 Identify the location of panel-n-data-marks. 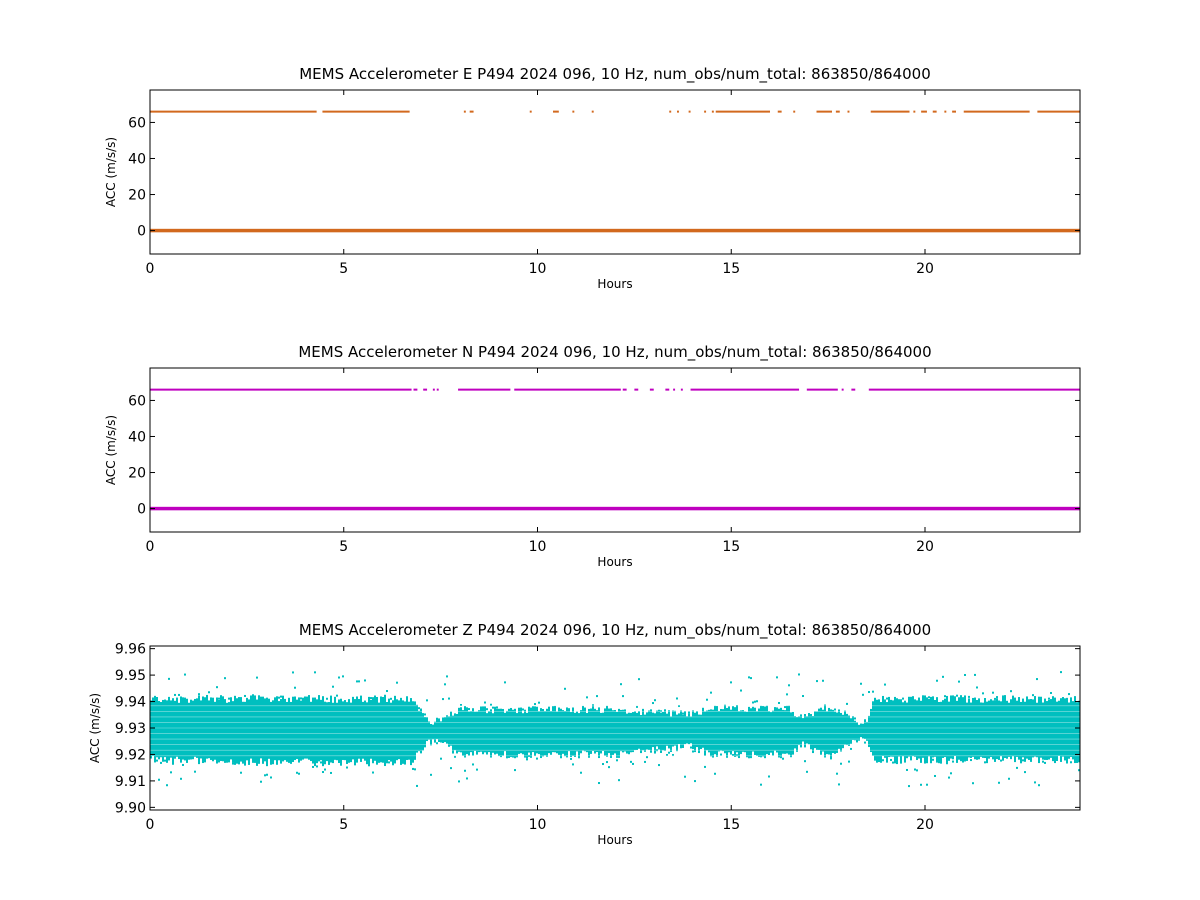
(615, 449).